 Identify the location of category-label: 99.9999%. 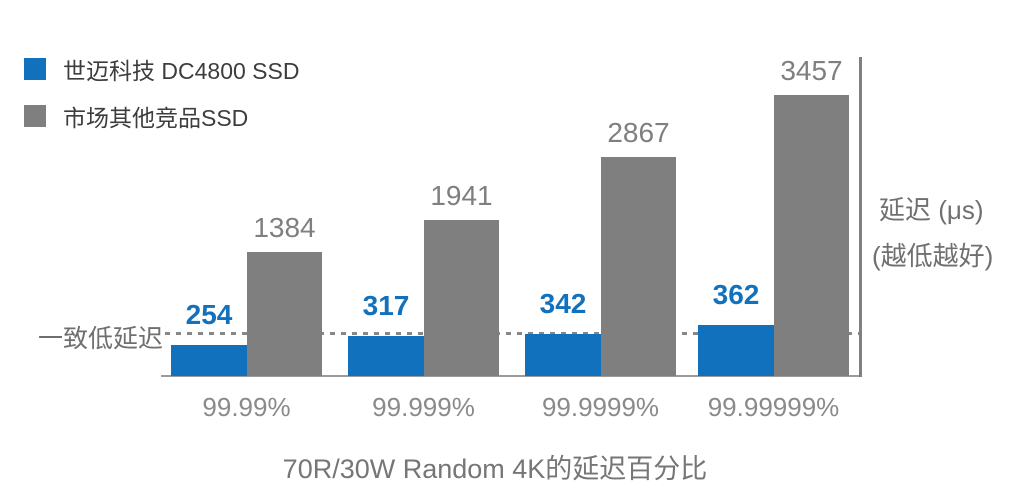
(600, 407).